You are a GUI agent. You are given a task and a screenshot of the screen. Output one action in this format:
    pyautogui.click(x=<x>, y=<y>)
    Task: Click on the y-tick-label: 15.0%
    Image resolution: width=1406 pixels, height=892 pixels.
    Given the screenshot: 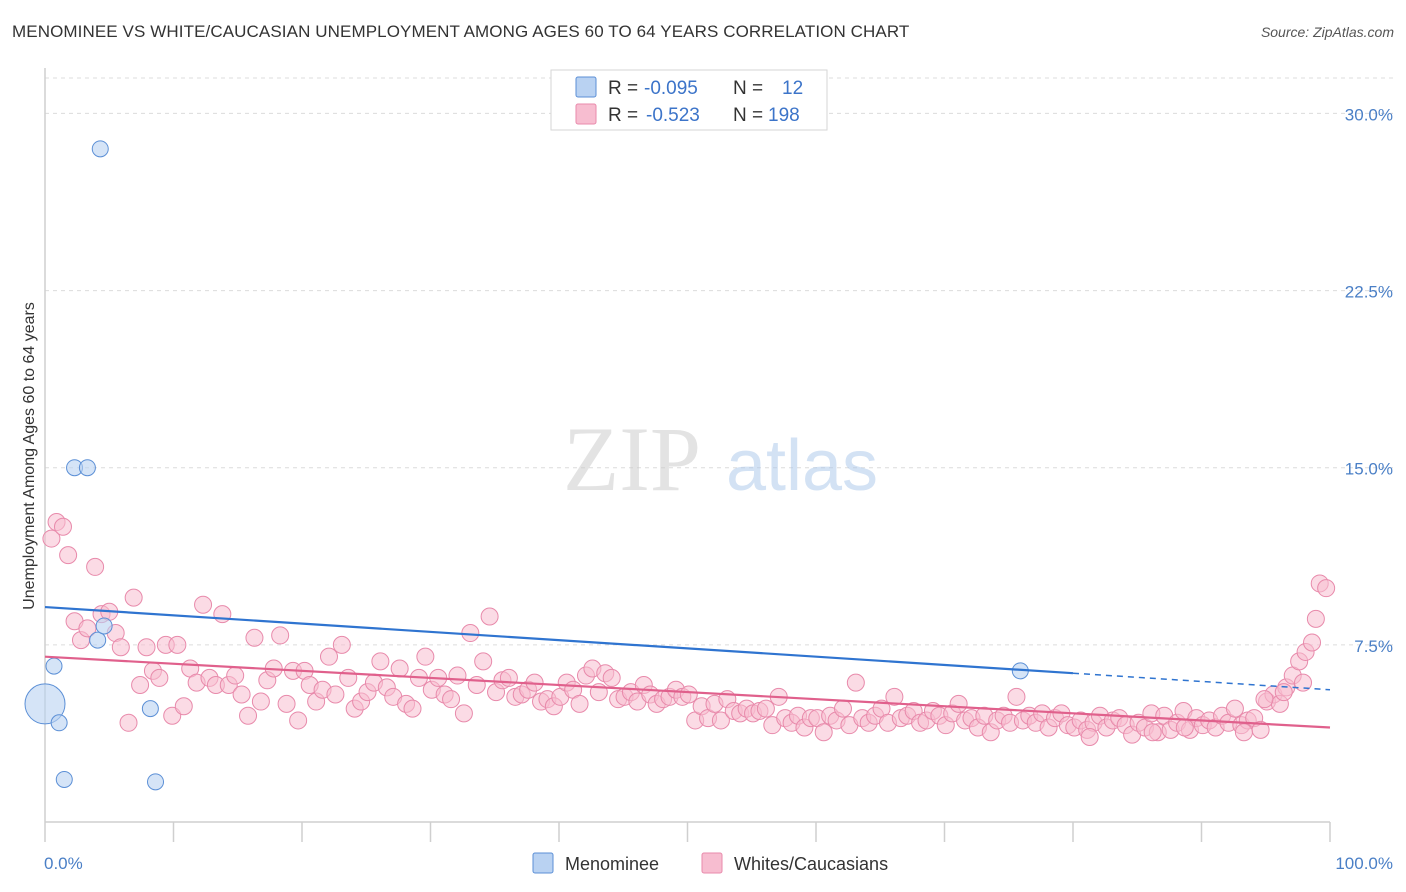 What is the action you would take?
    pyautogui.click(x=1369, y=469)
    